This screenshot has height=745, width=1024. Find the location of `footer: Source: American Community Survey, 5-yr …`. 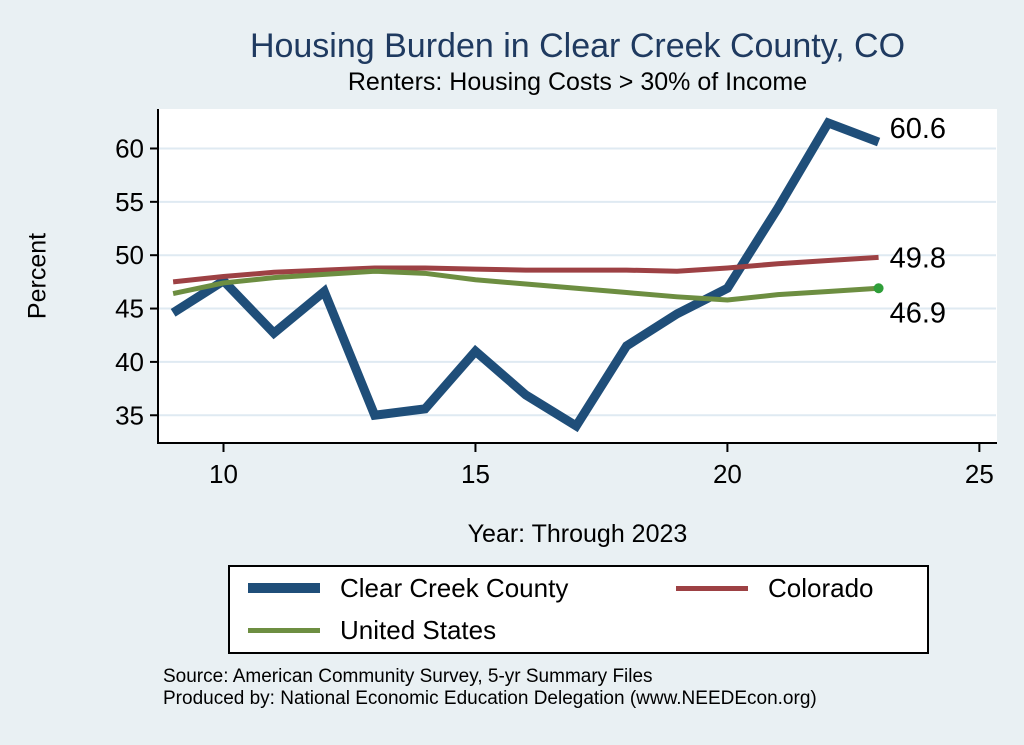

footer: Source: American Community Survey, 5-yr … is located at coordinates (490, 688).